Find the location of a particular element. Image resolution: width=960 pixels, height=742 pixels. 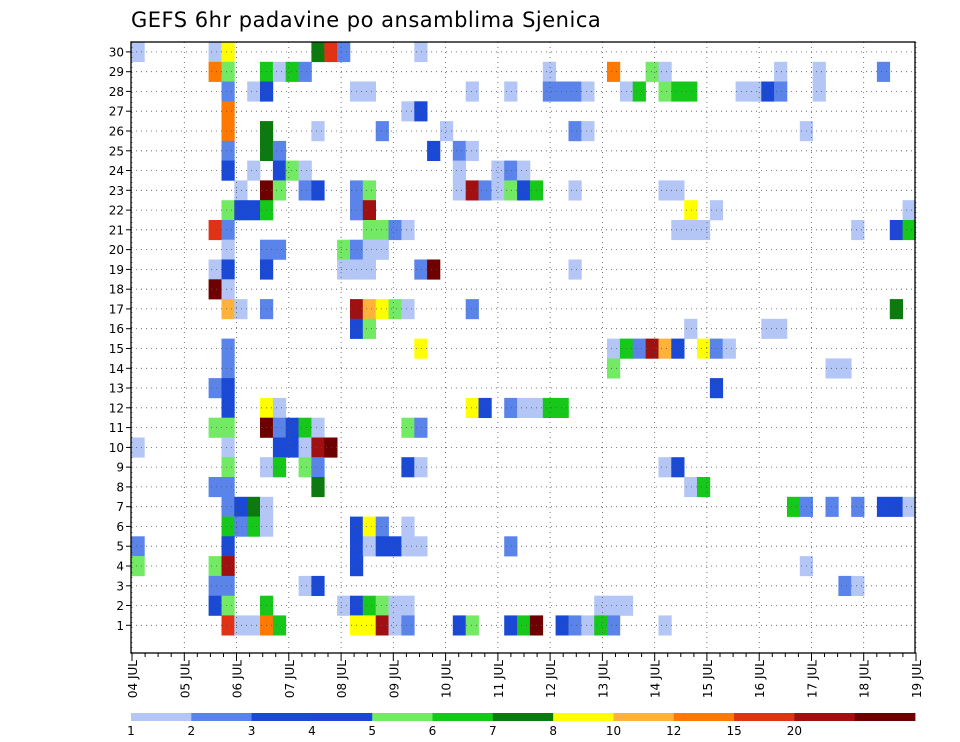

y-tick-label: 21 is located at coordinates (116, 230).